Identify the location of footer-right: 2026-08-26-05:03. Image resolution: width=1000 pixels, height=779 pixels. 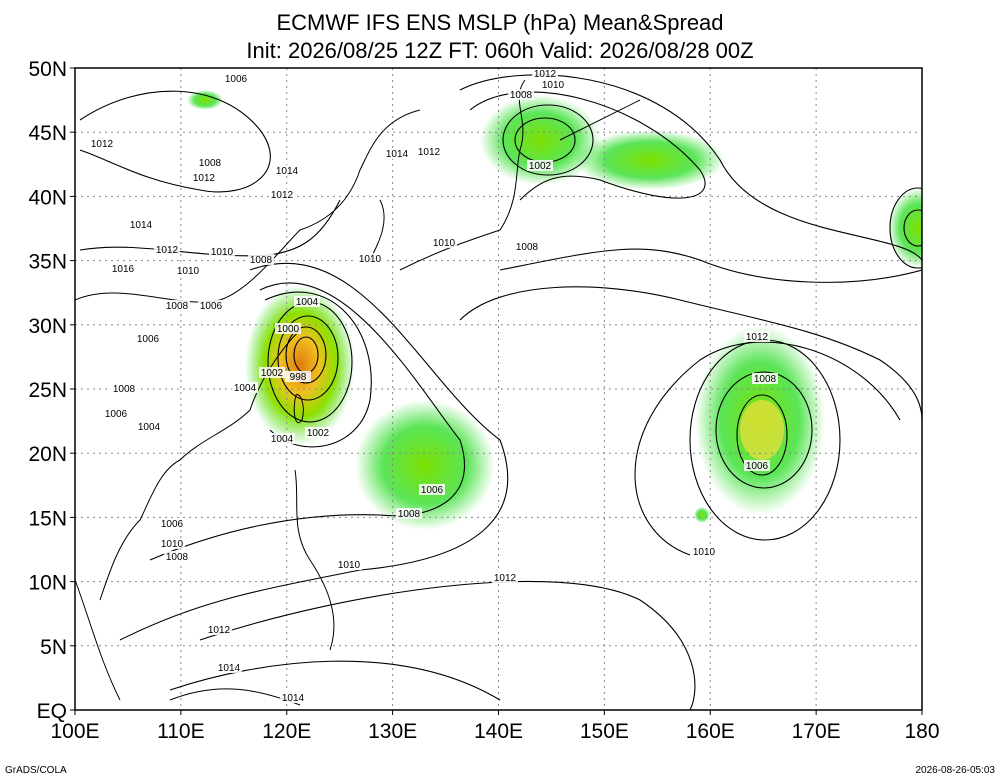
(955, 770).